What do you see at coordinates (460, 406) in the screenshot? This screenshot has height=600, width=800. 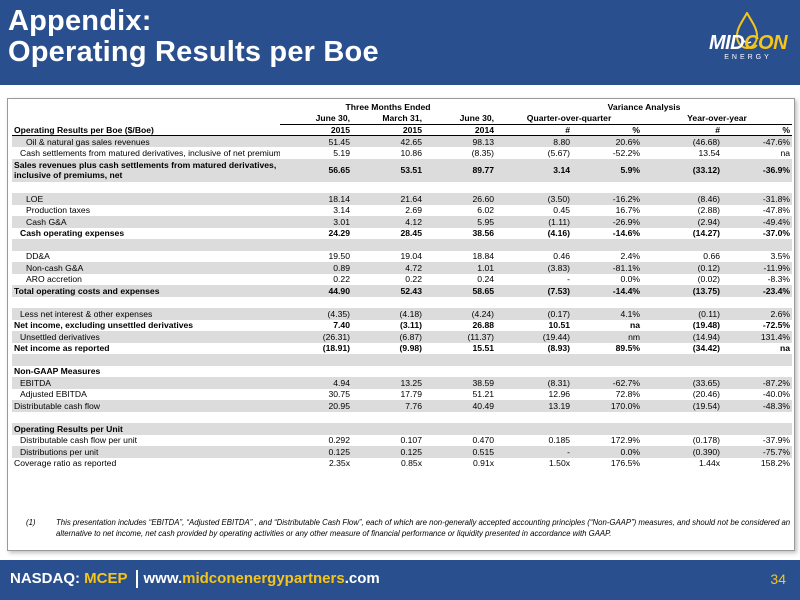 I see `row-value-3: 40.49` at bounding box center [460, 406].